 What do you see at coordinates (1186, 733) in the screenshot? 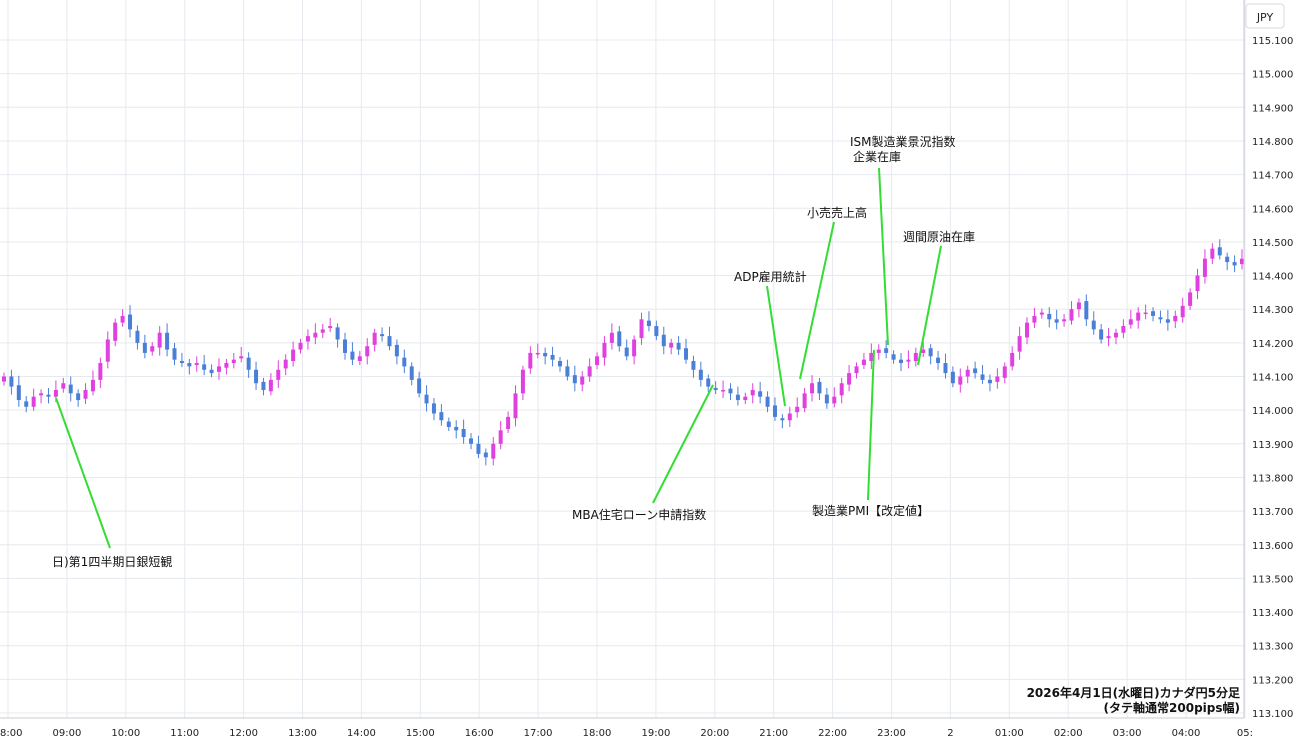
I see `time-tick-label: 04:00` at bounding box center [1186, 733].